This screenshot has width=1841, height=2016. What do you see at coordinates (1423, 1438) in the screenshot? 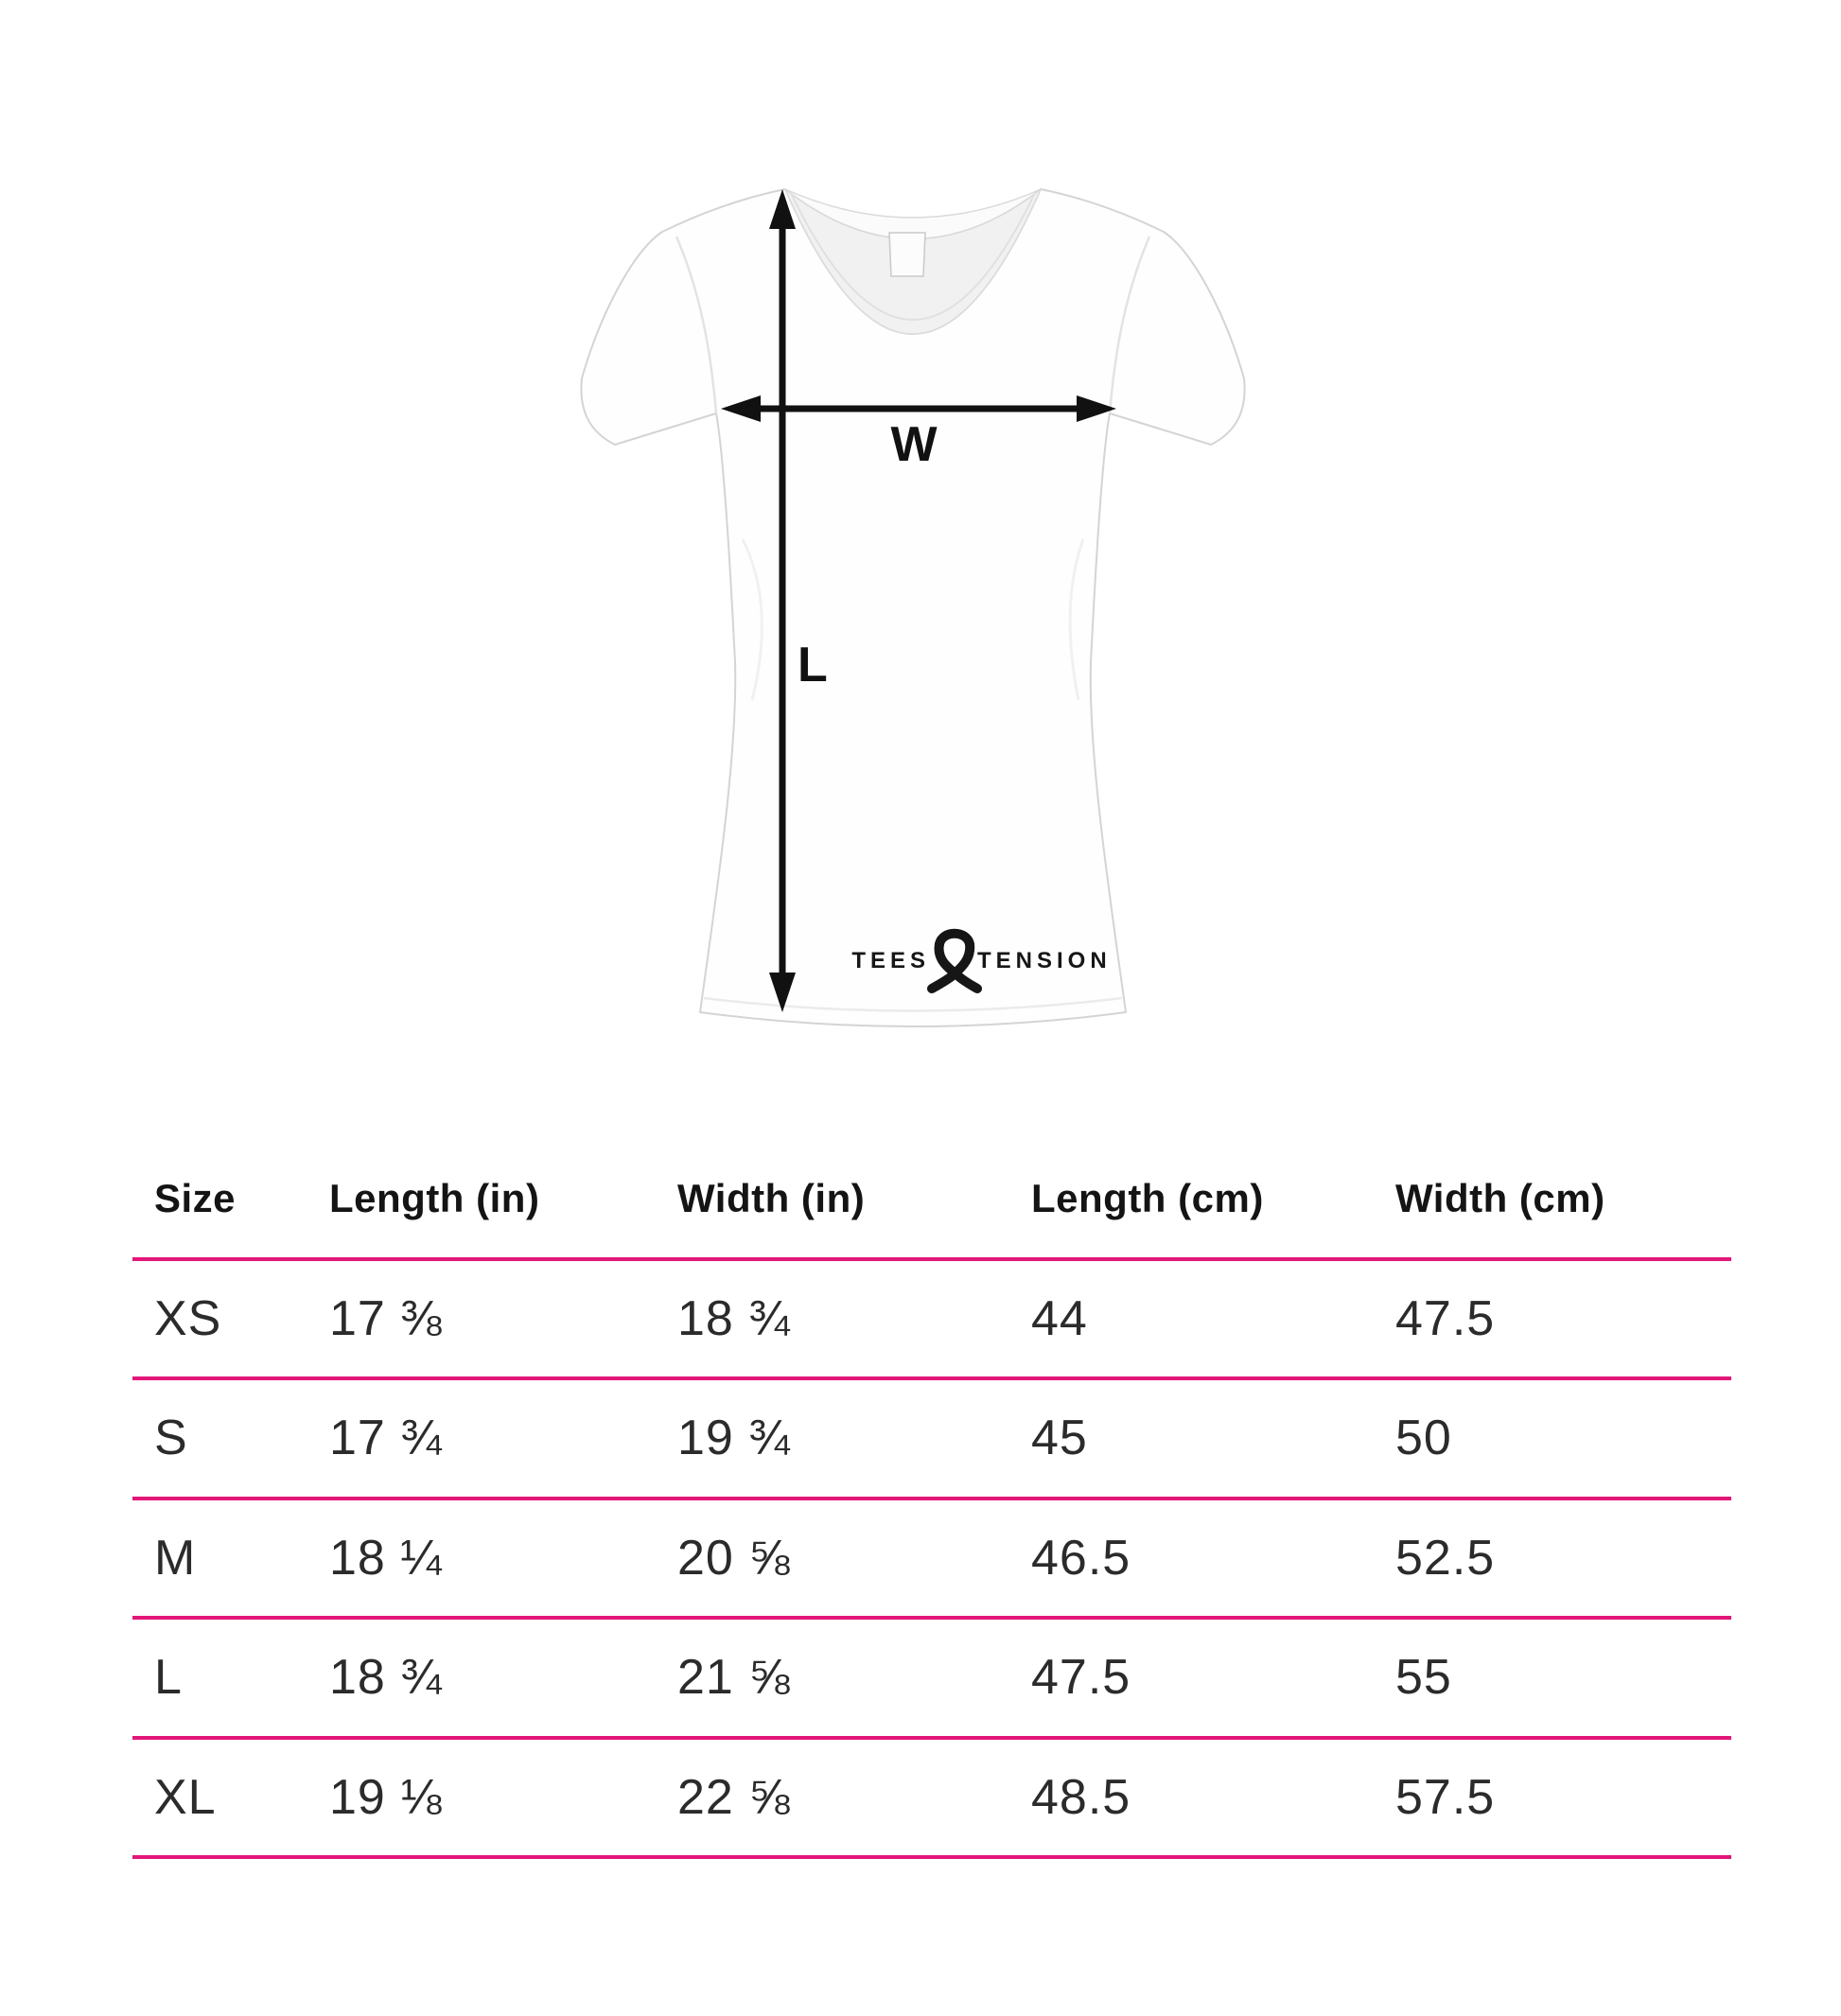
I see `cell-width-cm: 50` at bounding box center [1423, 1438].